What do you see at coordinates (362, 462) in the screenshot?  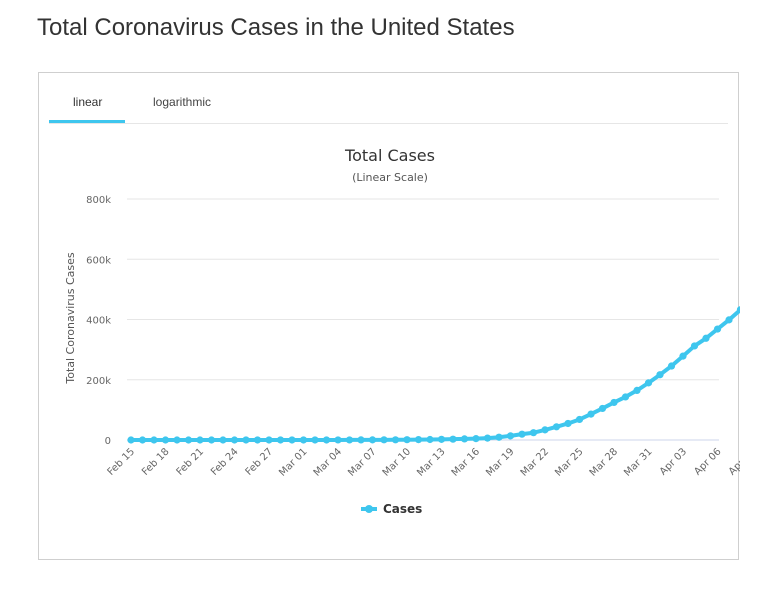 I see `x-tick-label: Mar 07` at bounding box center [362, 462].